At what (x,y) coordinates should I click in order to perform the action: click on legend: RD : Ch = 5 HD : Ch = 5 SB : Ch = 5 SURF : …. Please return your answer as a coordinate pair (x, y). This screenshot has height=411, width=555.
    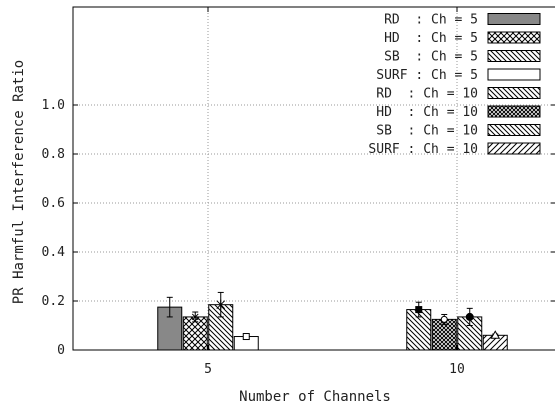
    Looking at the image, I should click on (454, 85).